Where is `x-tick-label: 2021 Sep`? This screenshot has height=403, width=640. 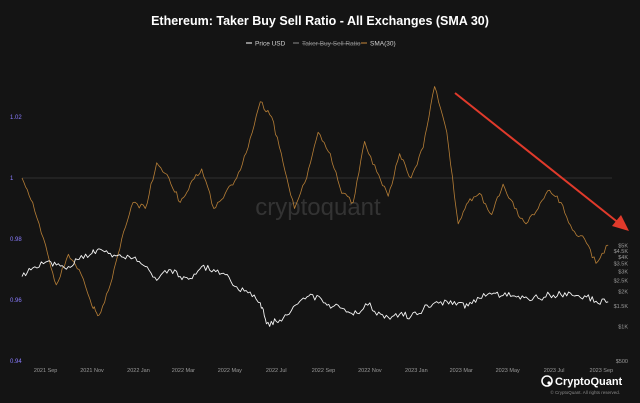 x-tick-label: 2021 Sep is located at coordinates (46, 371).